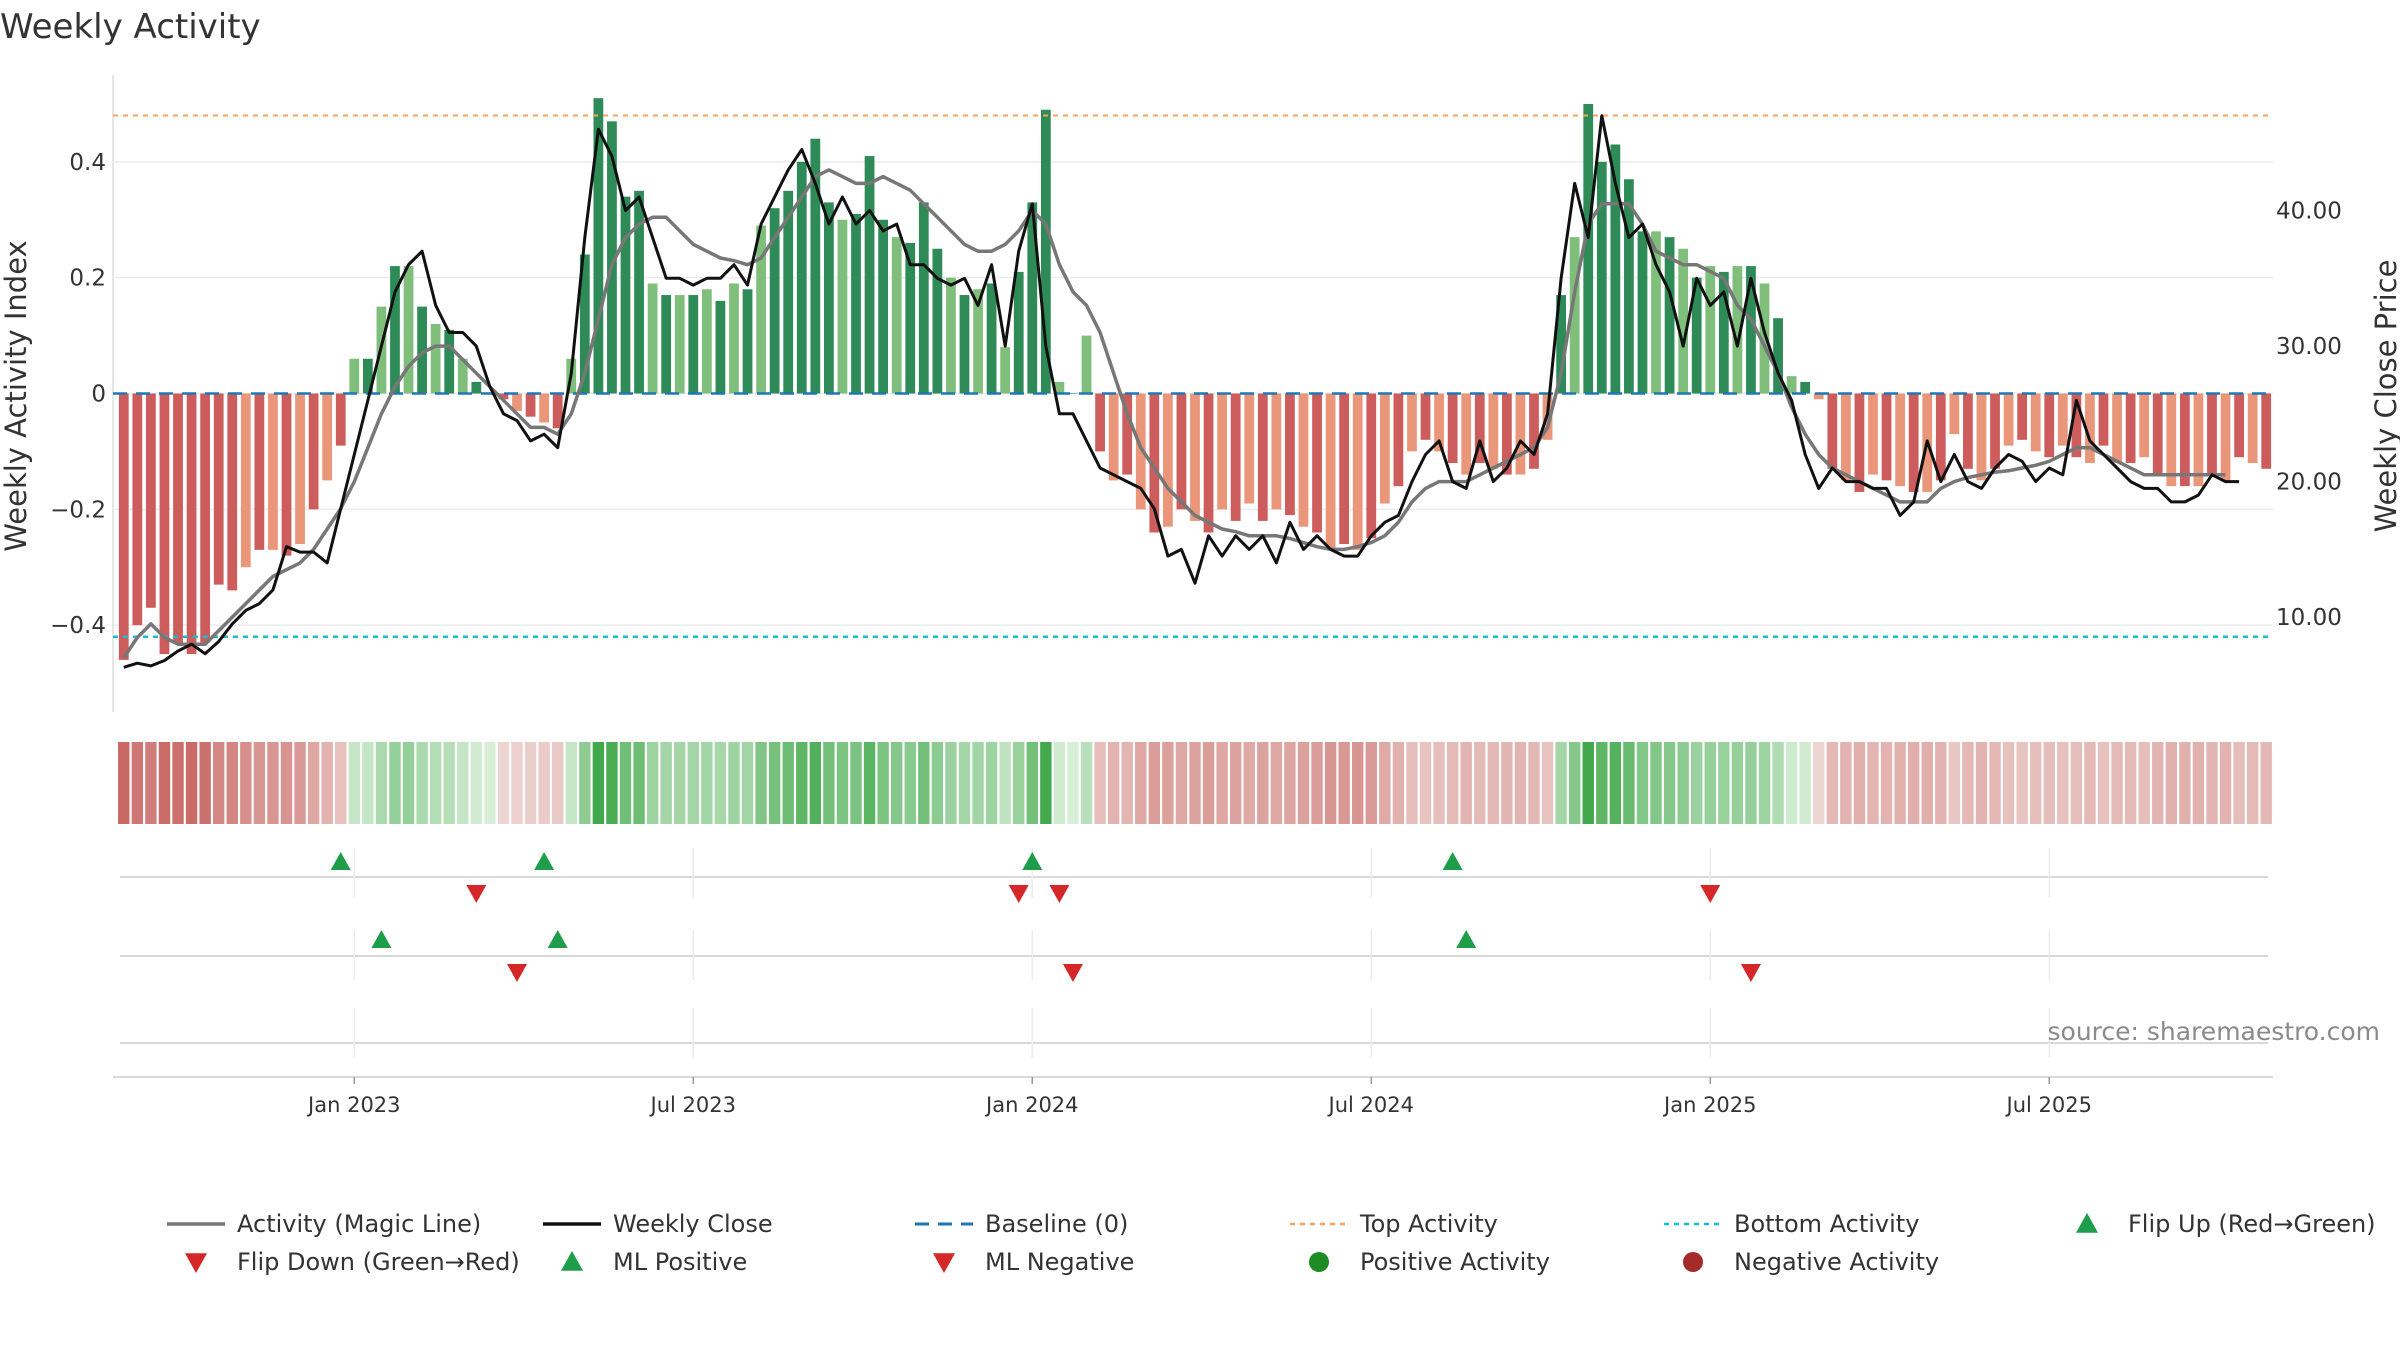 The image size is (2400, 1350). Describe the element at coordinates (1056, 1224) in the screenshot. I see `legend-label: Baseline (0)` at that location.